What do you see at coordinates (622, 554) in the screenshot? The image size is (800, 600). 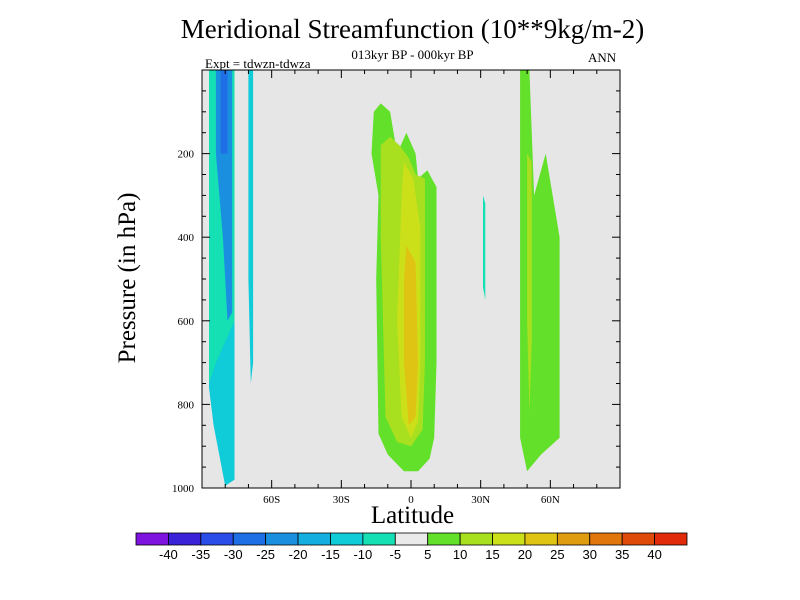 I see `colorbar-label: 35` at bounding box center [622, 554].